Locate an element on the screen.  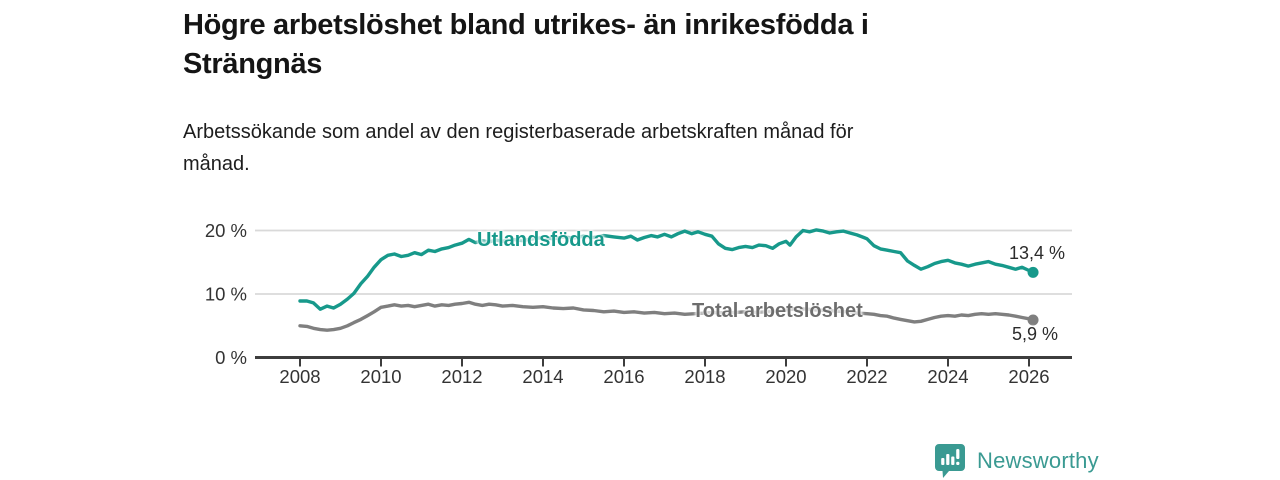
chart-title-line2: Strängnäs is located at coordinates (253, 64).